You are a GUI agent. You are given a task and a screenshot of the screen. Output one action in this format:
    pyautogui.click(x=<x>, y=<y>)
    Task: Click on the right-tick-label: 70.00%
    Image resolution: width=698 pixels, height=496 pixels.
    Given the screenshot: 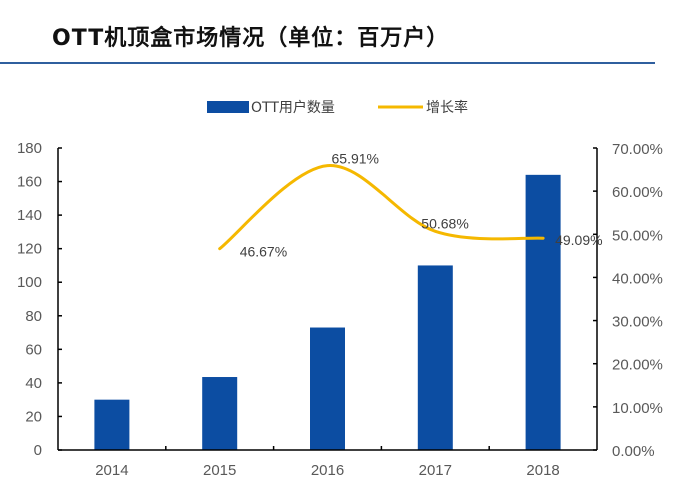 What is the action you would take?
    pyautogui.click(x=637, y=149)
    